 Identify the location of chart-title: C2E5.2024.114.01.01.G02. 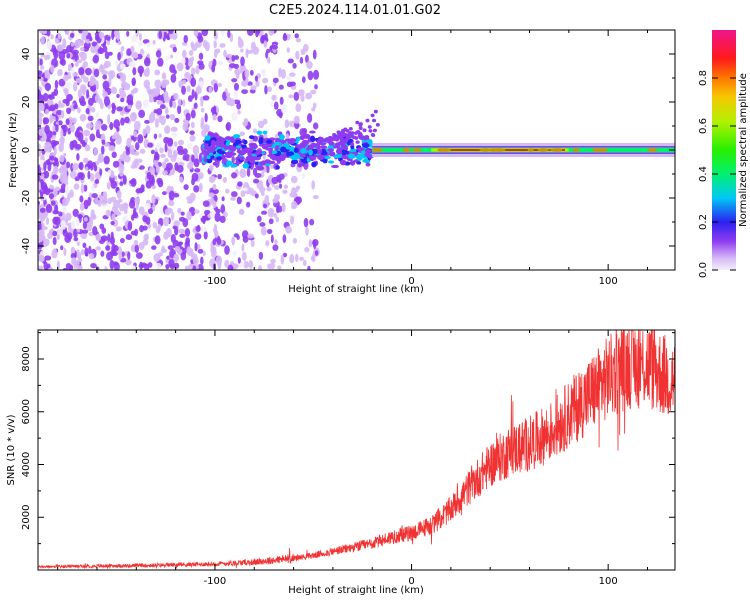
(355, 10).